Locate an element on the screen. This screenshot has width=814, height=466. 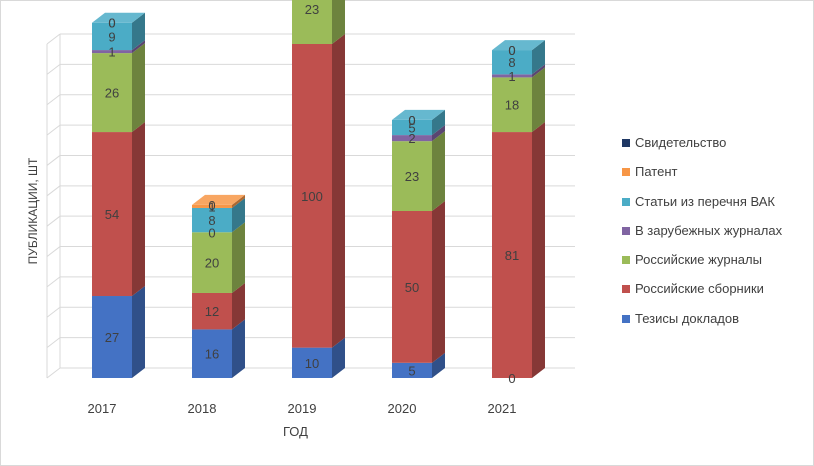
x-tick-label: 2017 is located at coordinates (102, 408).